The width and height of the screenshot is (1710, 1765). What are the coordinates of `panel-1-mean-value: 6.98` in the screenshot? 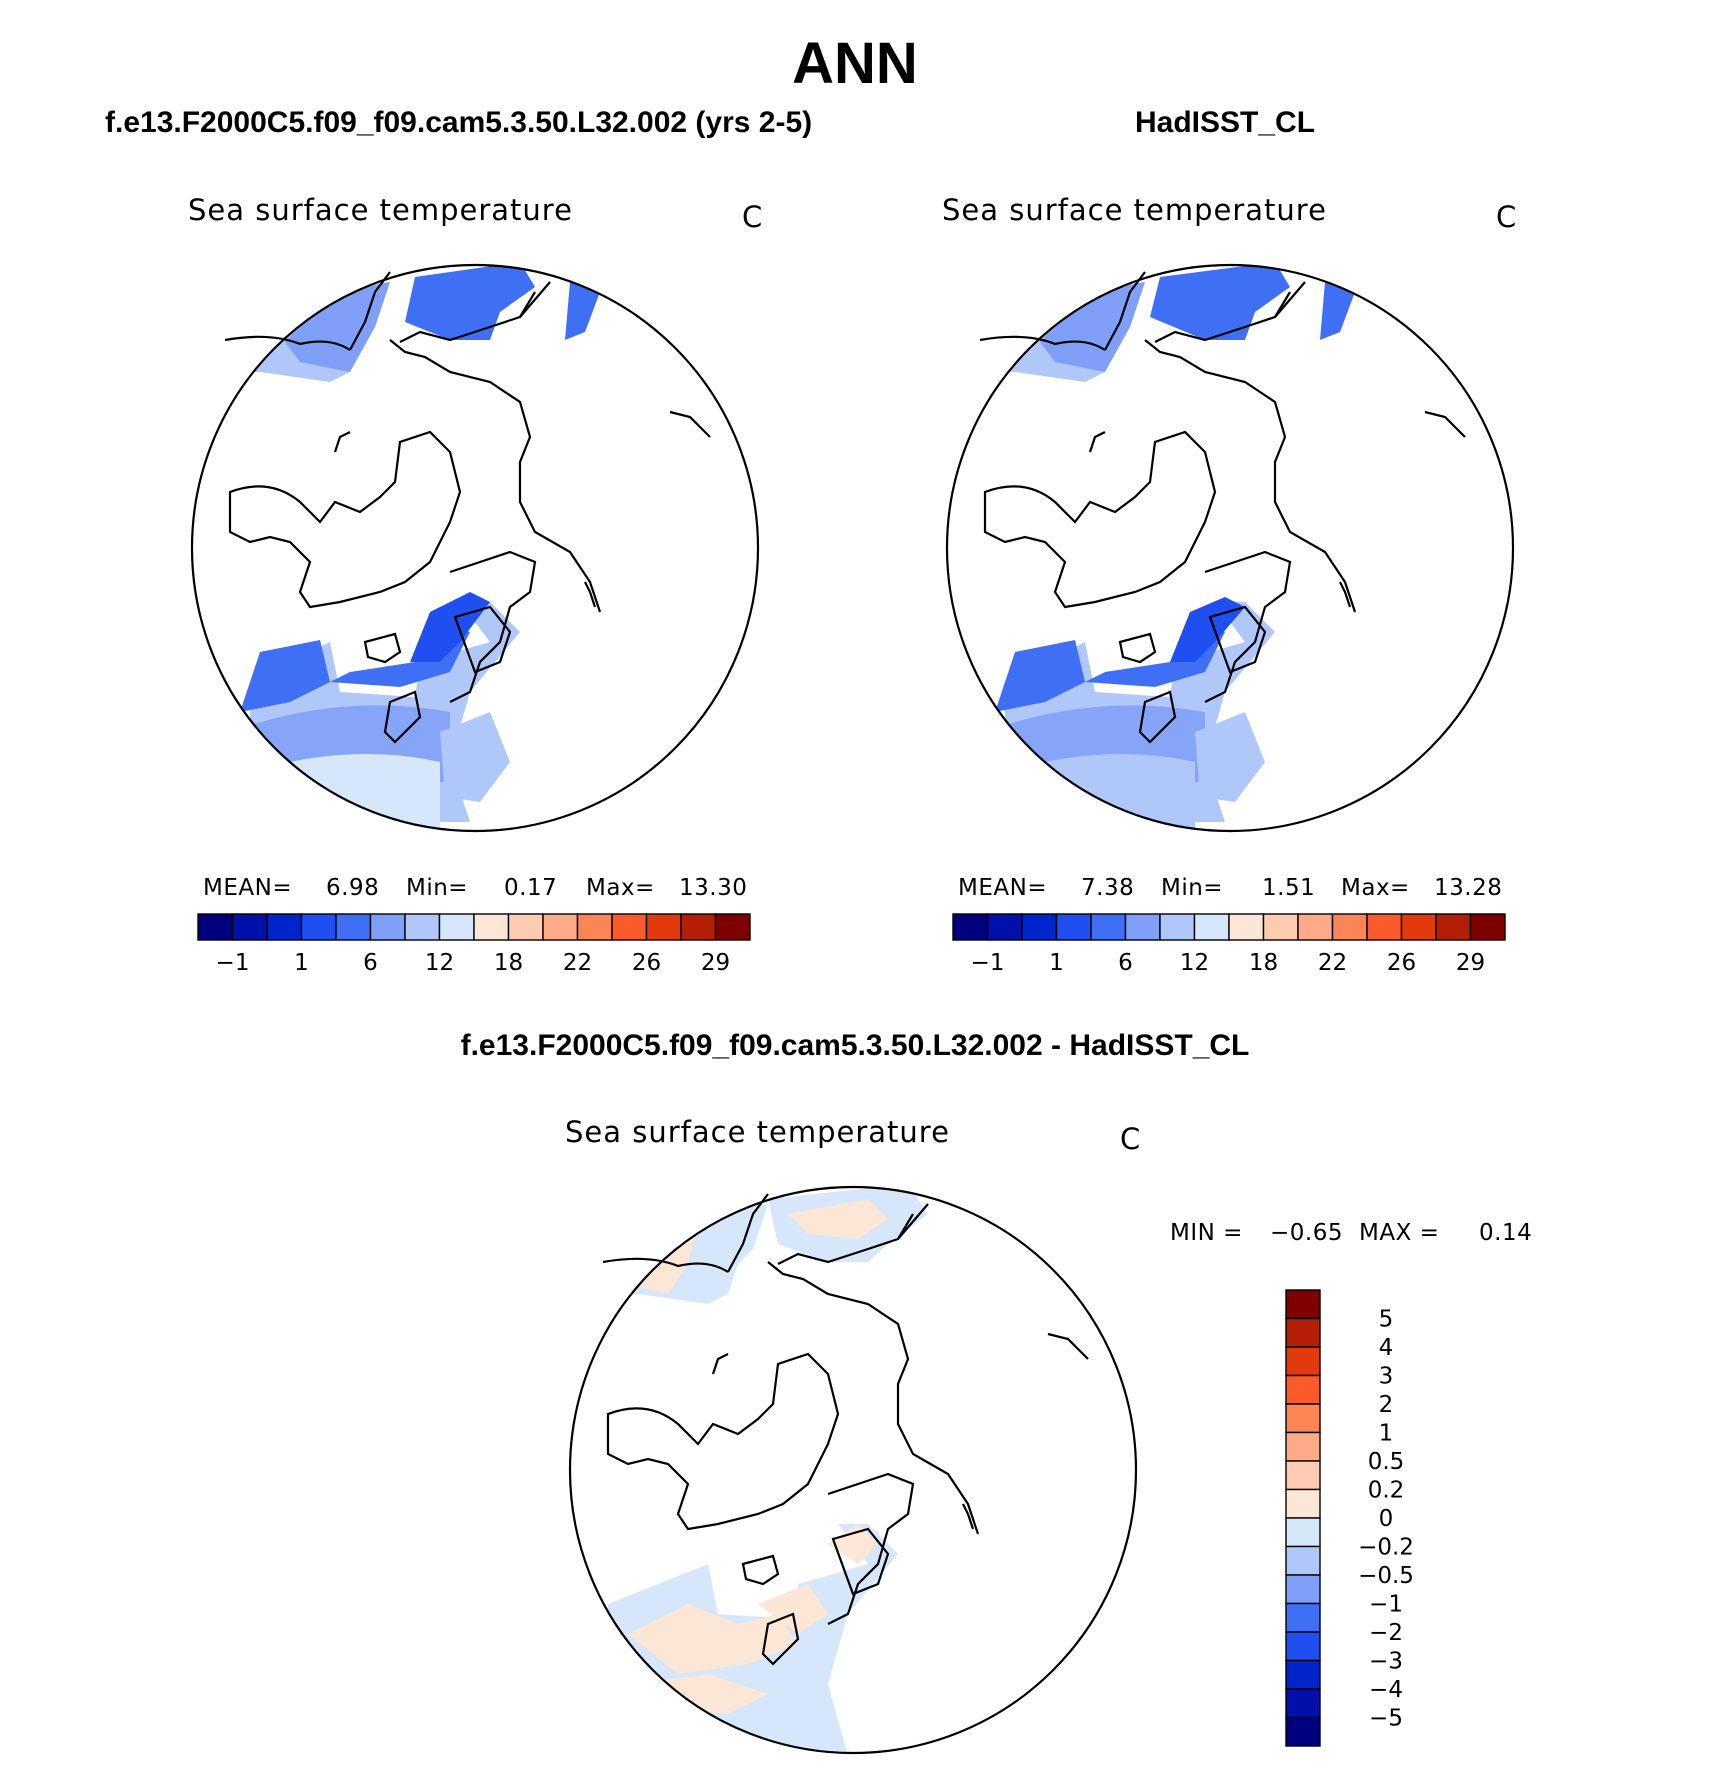 It's located at (353, 888).